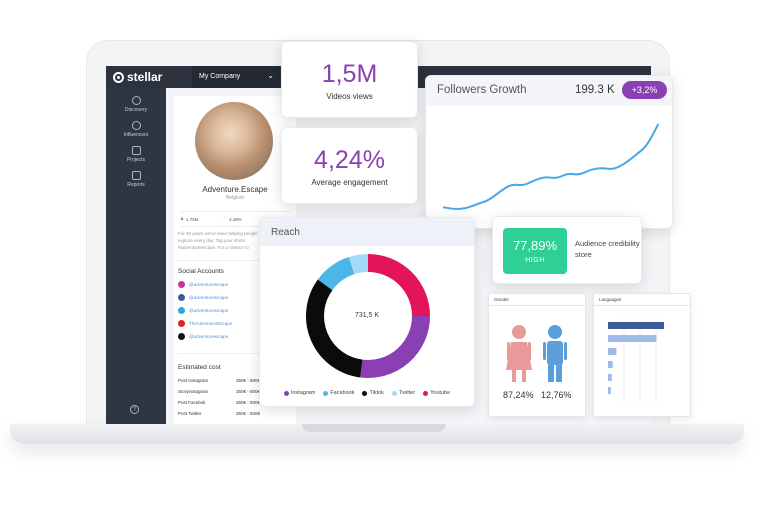 This screenshot has width=776, height=514. What do you see at coordinates (367, 232) in the screenshot?
I see `card-header` at bounding box center [367, 232].